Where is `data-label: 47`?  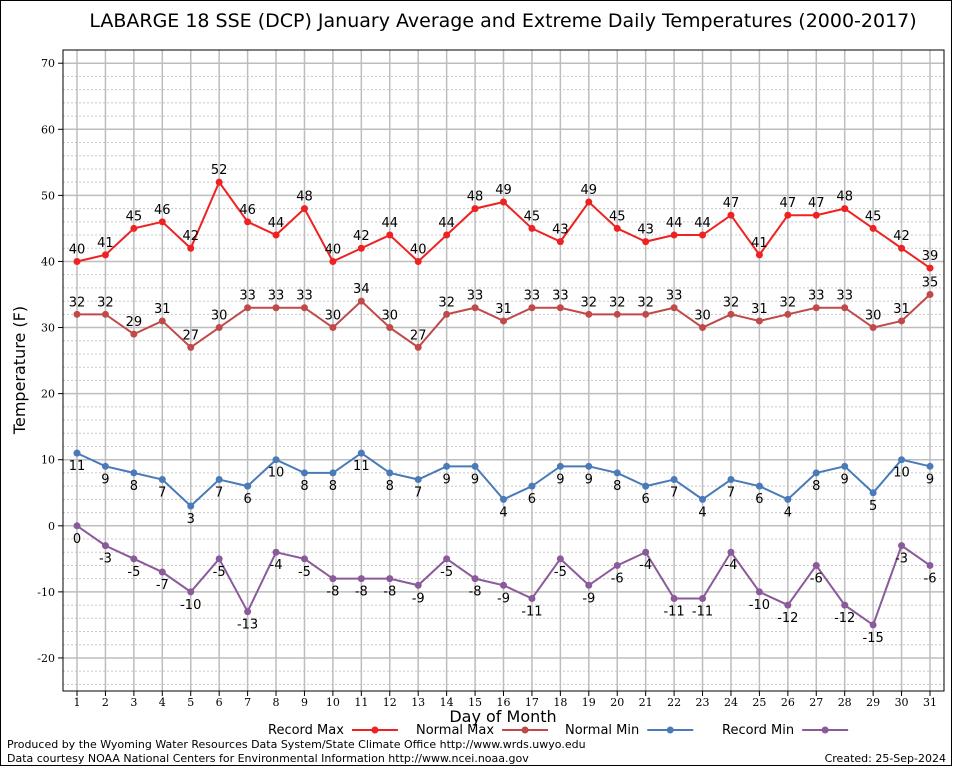 data-label: 47 is located at coordinates (788, 203).